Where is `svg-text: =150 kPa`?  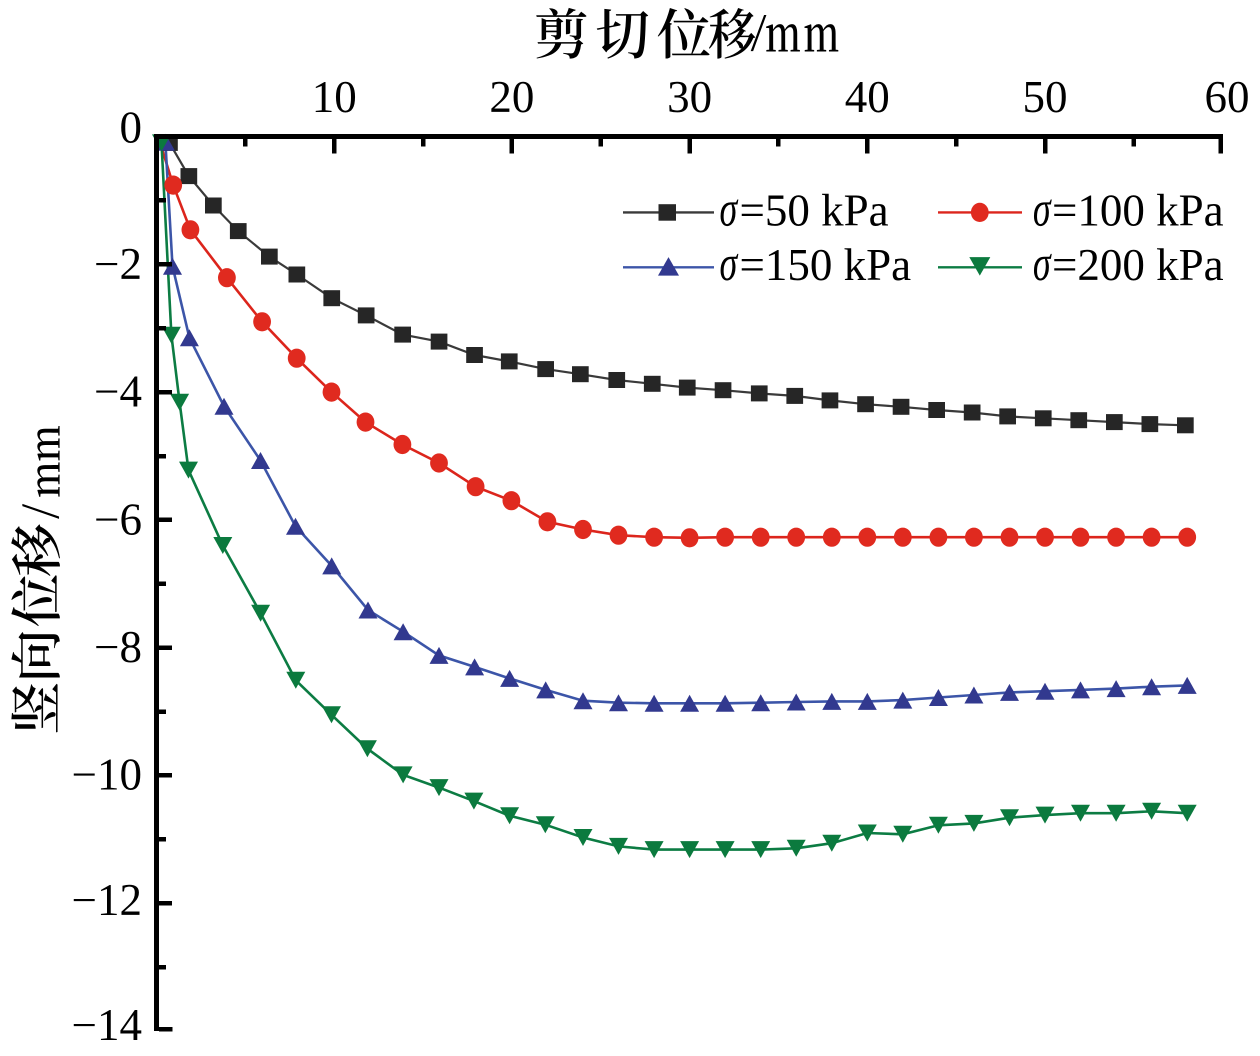
svg-text: =150 kPa is located at coordinates (826, 265).